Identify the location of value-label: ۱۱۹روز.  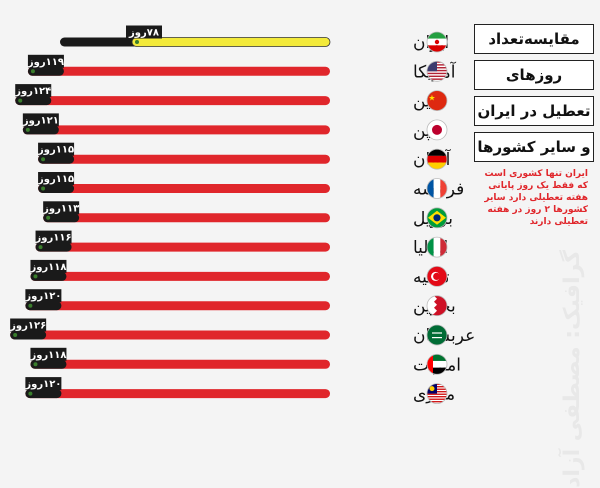
(45, 62).